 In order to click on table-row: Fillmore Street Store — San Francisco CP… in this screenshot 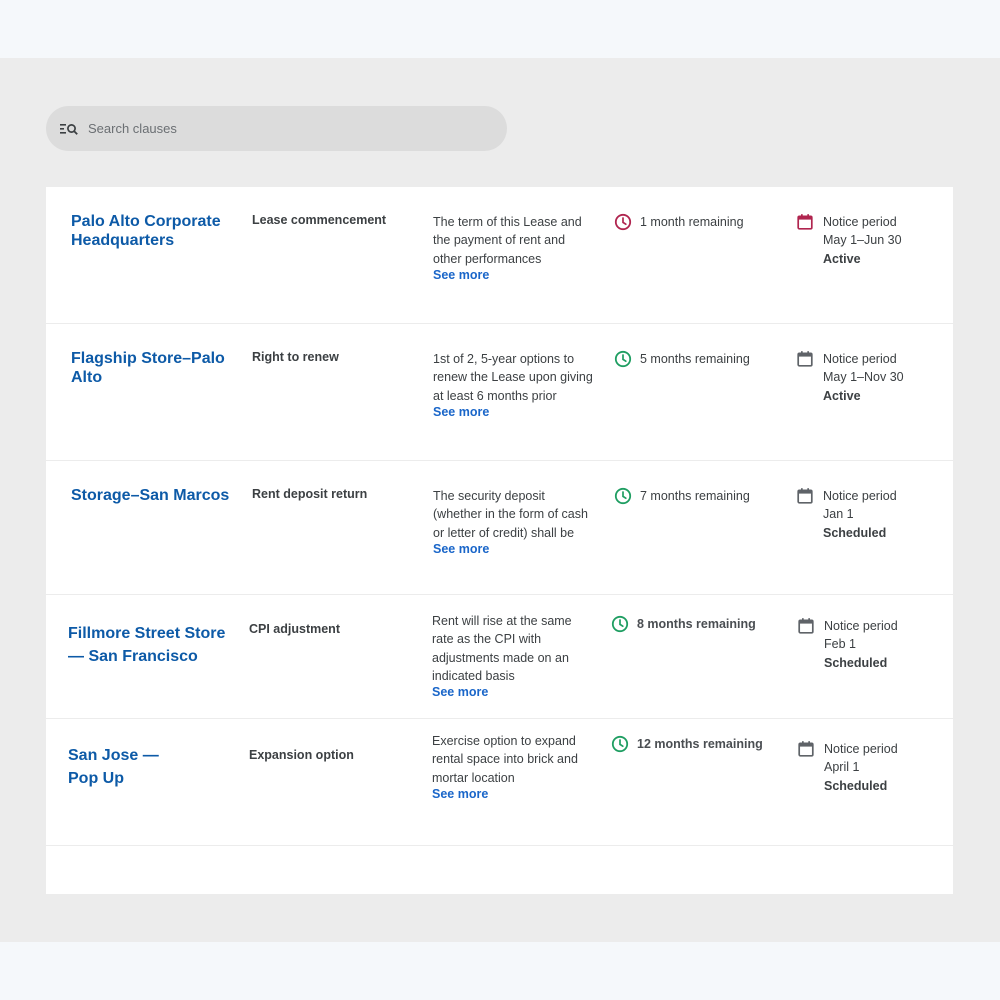, I will do `click(499, 657)`.